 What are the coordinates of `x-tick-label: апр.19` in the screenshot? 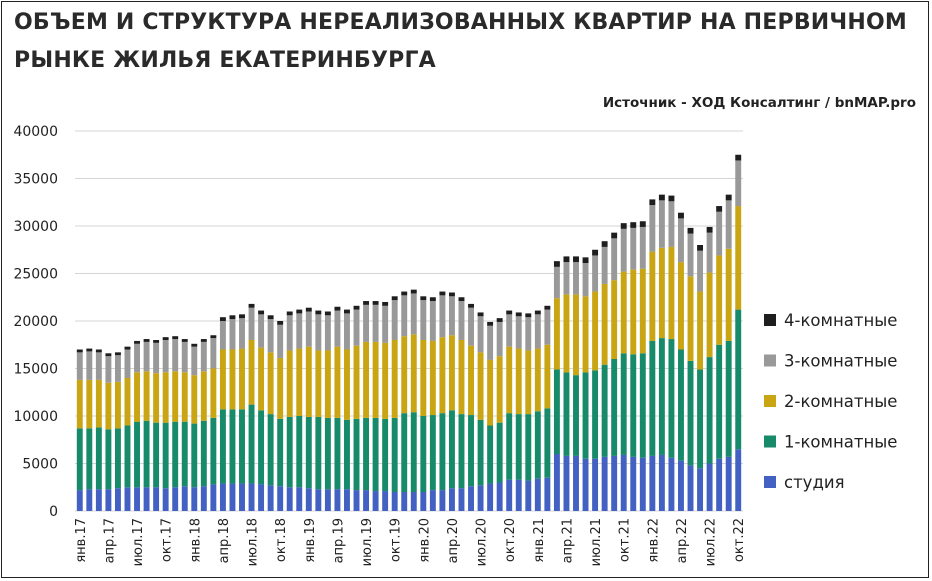 It's located at (338, 540).